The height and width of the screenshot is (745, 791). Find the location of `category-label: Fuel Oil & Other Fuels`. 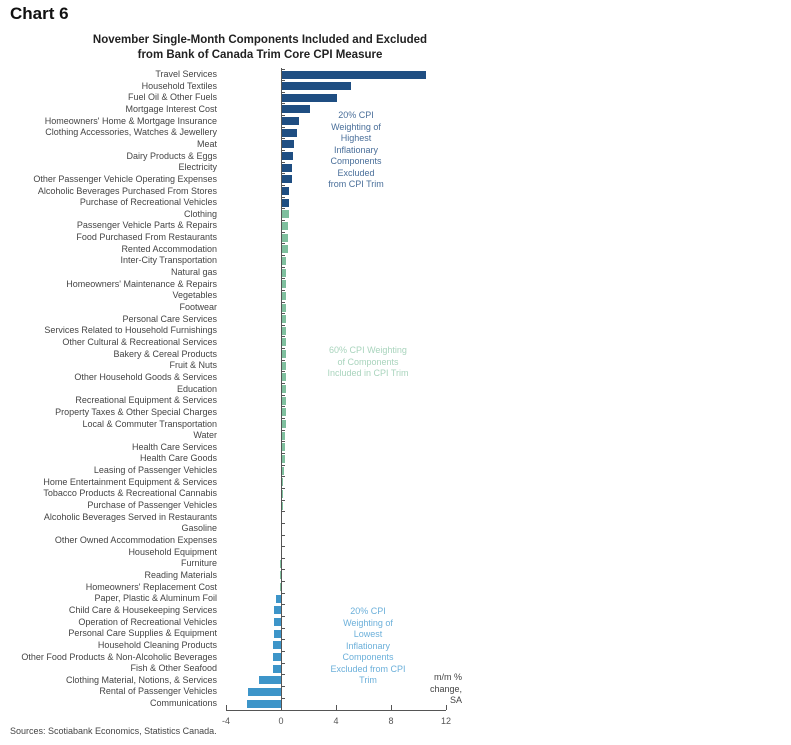

category-label: Fuel Oil & Other Fuels is located at coordinates (172, 97).